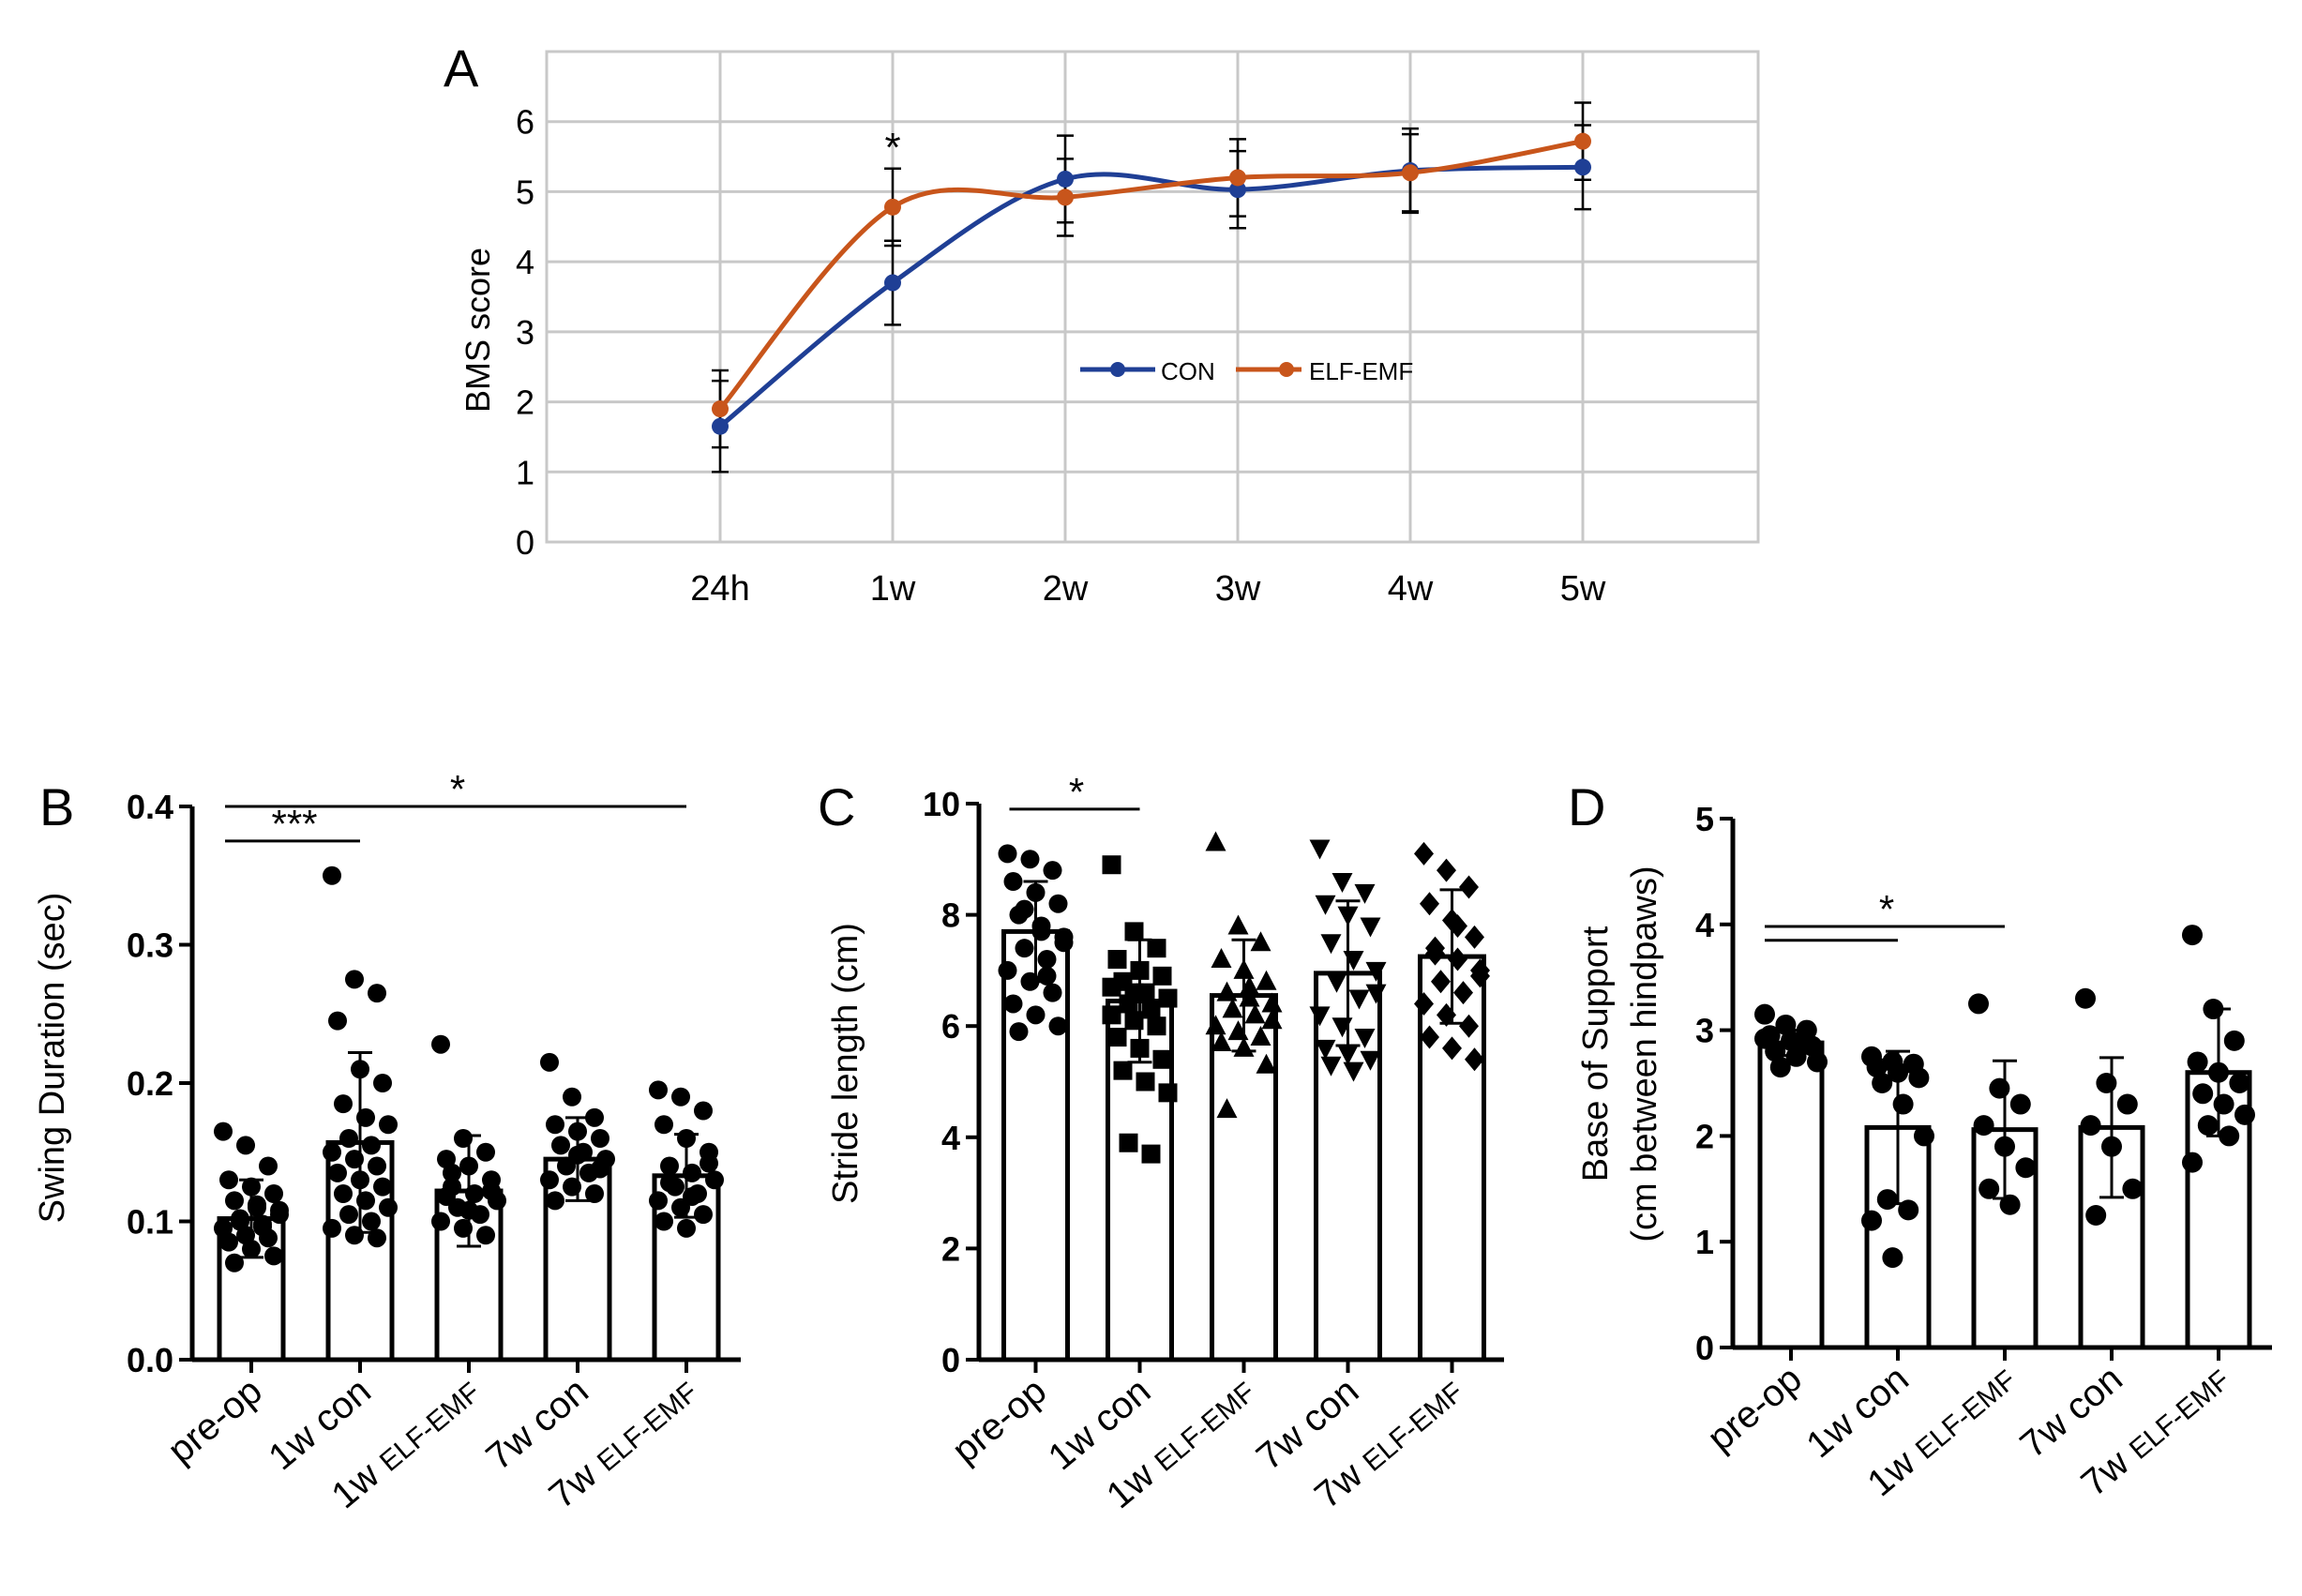 The height and width of the screenshot is (1596, 2302). Describe the element at coordinates (215, 1421) in the screenshot. I see `x-tick-label: pre-op` at that location.